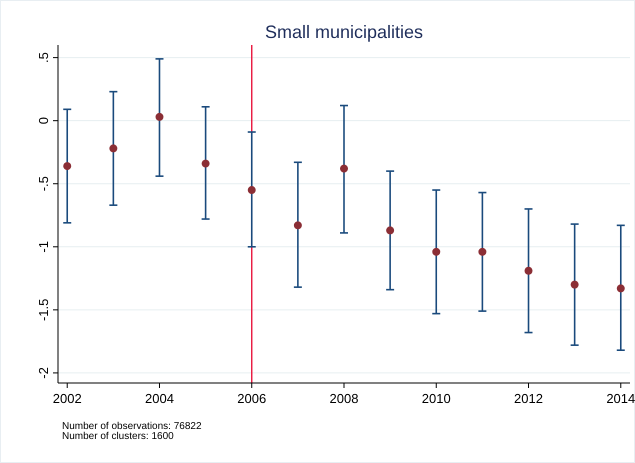  What do you see at coordinates (436, 398) in the screenshot?
I see `x-tick-label: 2010` at bounding box center [436, 398].